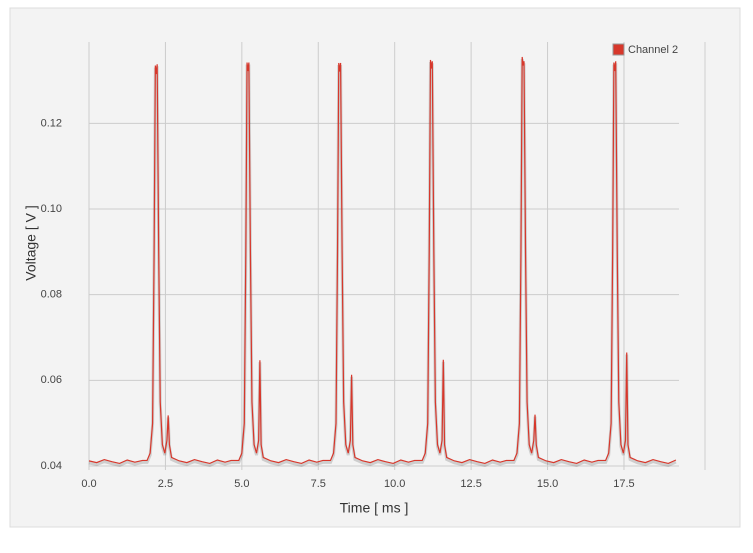  What do you see at coordinates (31, 243) in the screenshot?
I see `y-axis-title: Voltage [ V ]` at bounding box center [31, 243].